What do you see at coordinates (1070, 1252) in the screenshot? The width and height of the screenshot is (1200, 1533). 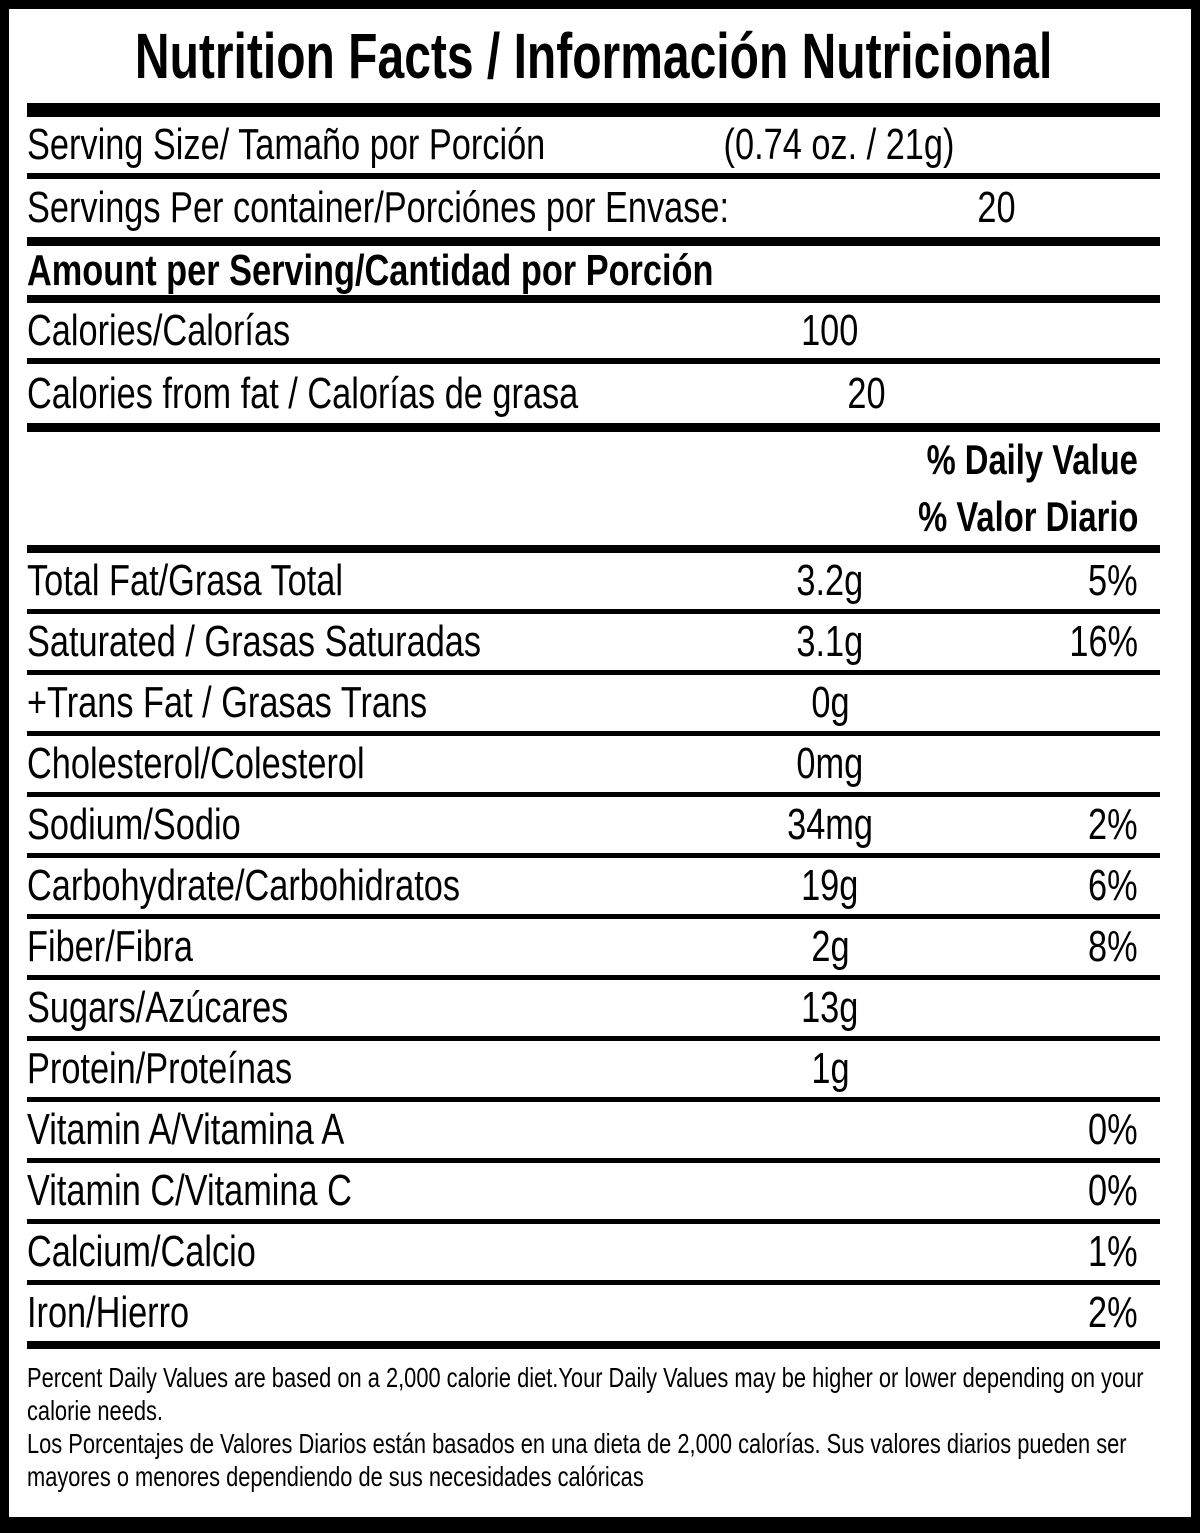 I see `nutrient-dv-cell: 1%` at bounding box center [1070, 1252].